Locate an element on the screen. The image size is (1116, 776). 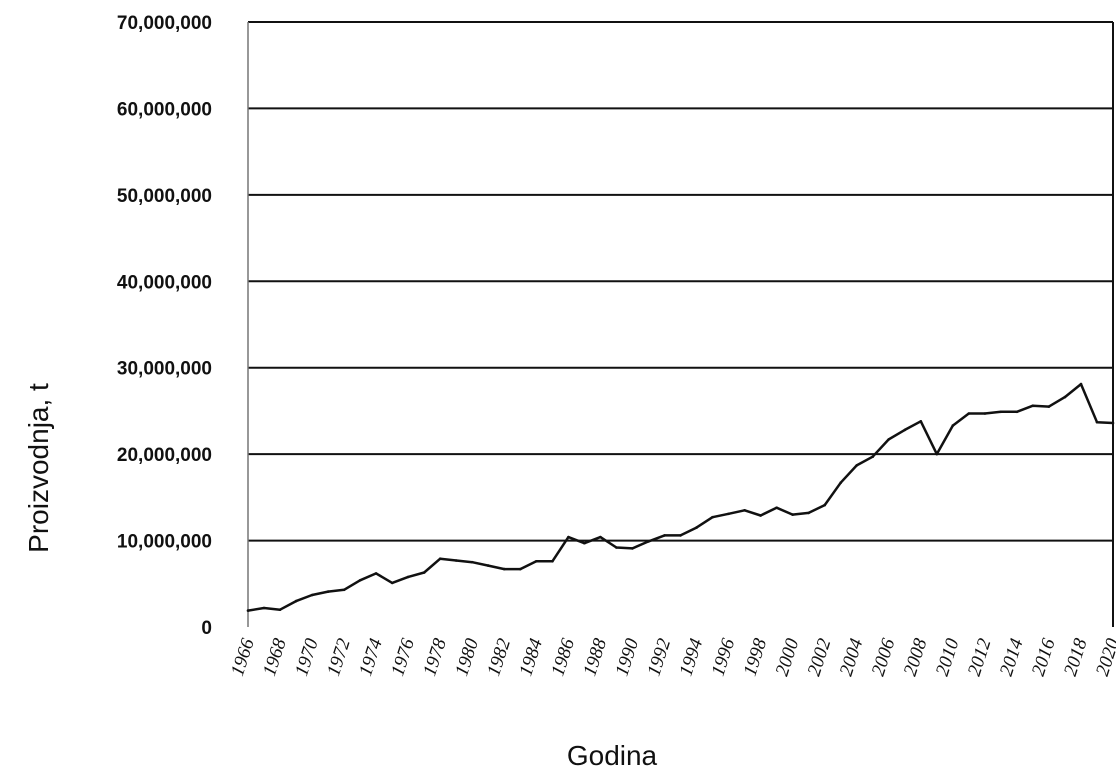
x-tick-label: 1976 is located at coordinates (403, 657).